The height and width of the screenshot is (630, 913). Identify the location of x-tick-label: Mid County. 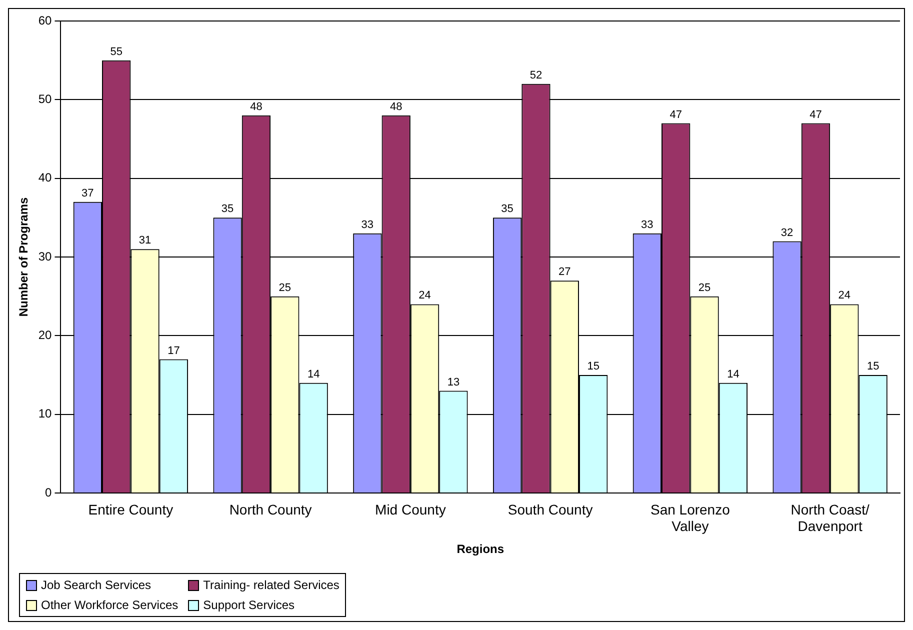
(410, 509).